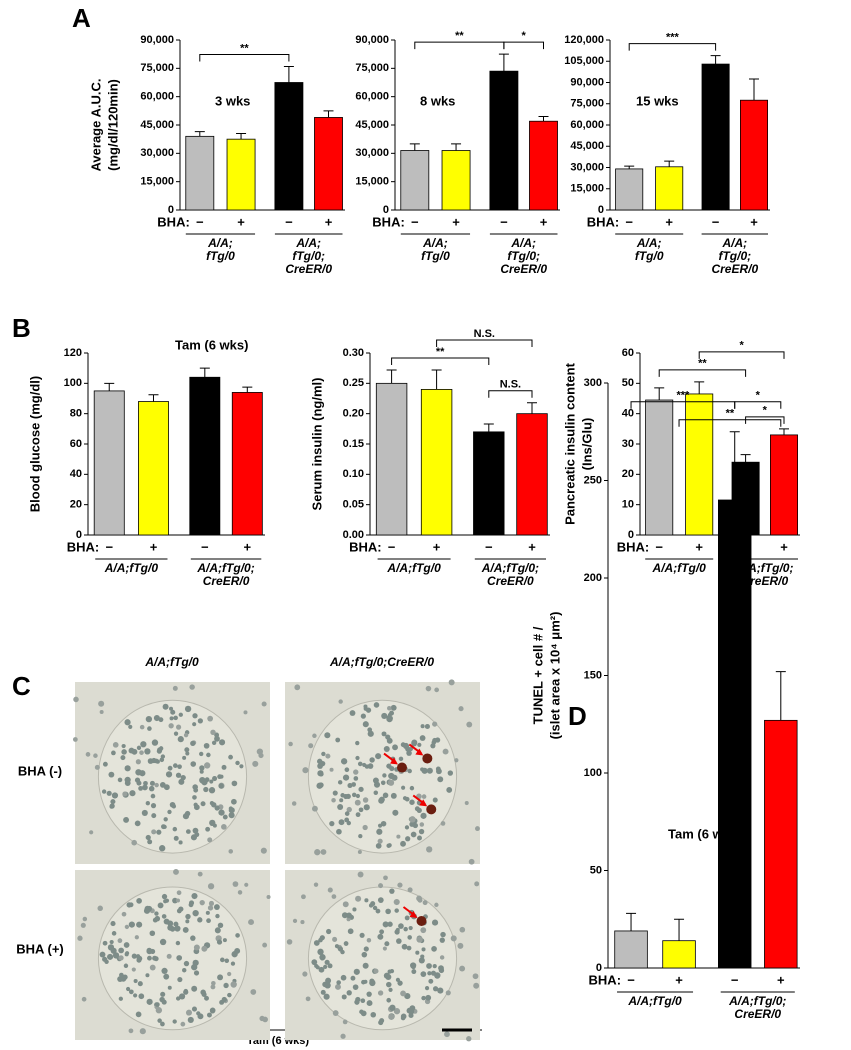  Describe the element at coordinates (679, 568) in the screenshot. I see `group-label: A/A;fTg/0` at that location.